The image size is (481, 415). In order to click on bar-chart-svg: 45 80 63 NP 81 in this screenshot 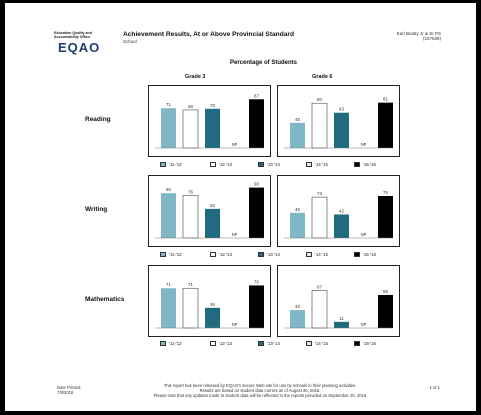, I will do `click(338, 123)`.